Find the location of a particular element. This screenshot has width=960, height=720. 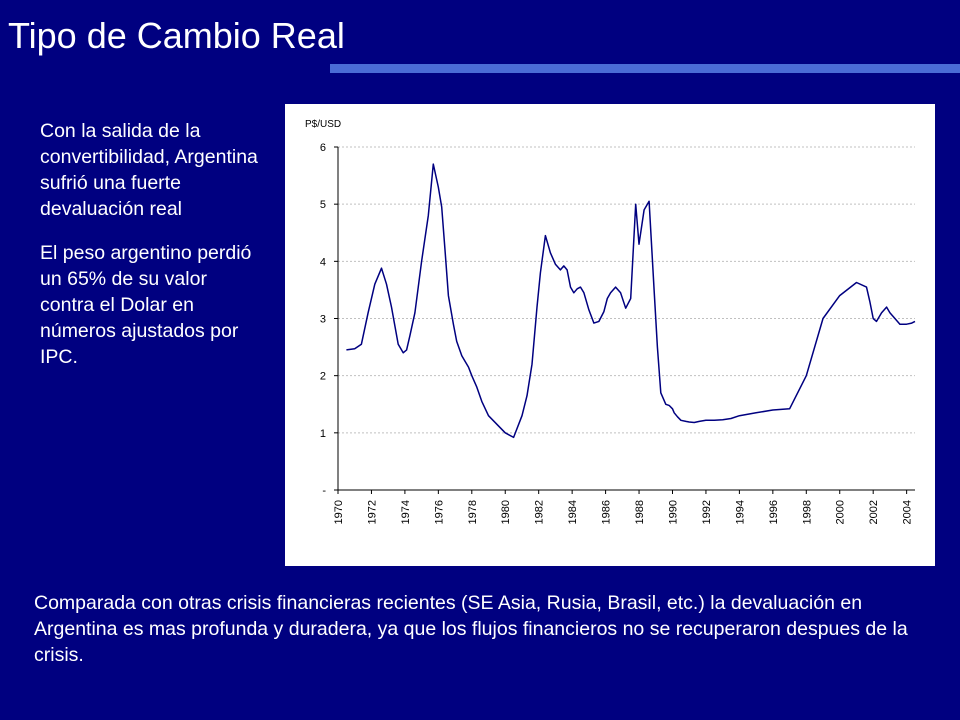

x-tick-label-2000: 2000 is located at coordinates (841, 512).